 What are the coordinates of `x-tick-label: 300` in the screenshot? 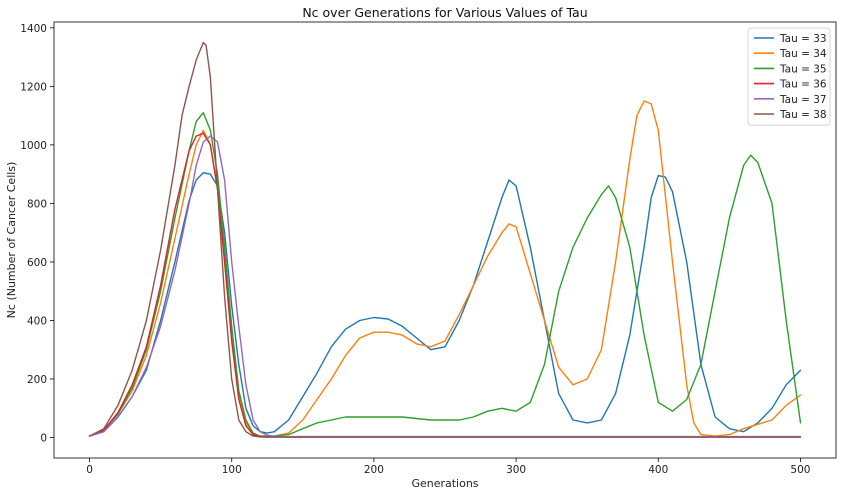 It's located at (516, 470).